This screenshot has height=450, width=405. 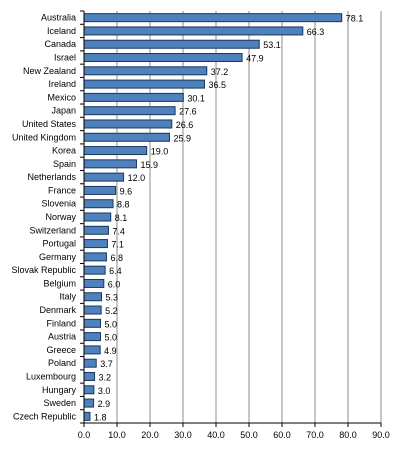 I want to click on value-label: 19.0, so click(x=160, y=152).